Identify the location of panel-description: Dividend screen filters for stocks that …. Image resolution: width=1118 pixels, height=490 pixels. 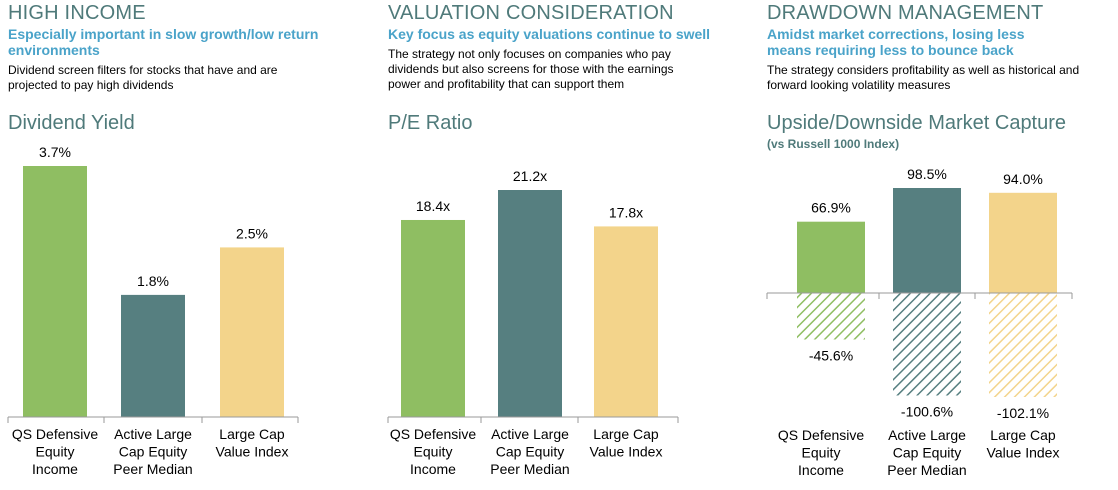
(143, 77).